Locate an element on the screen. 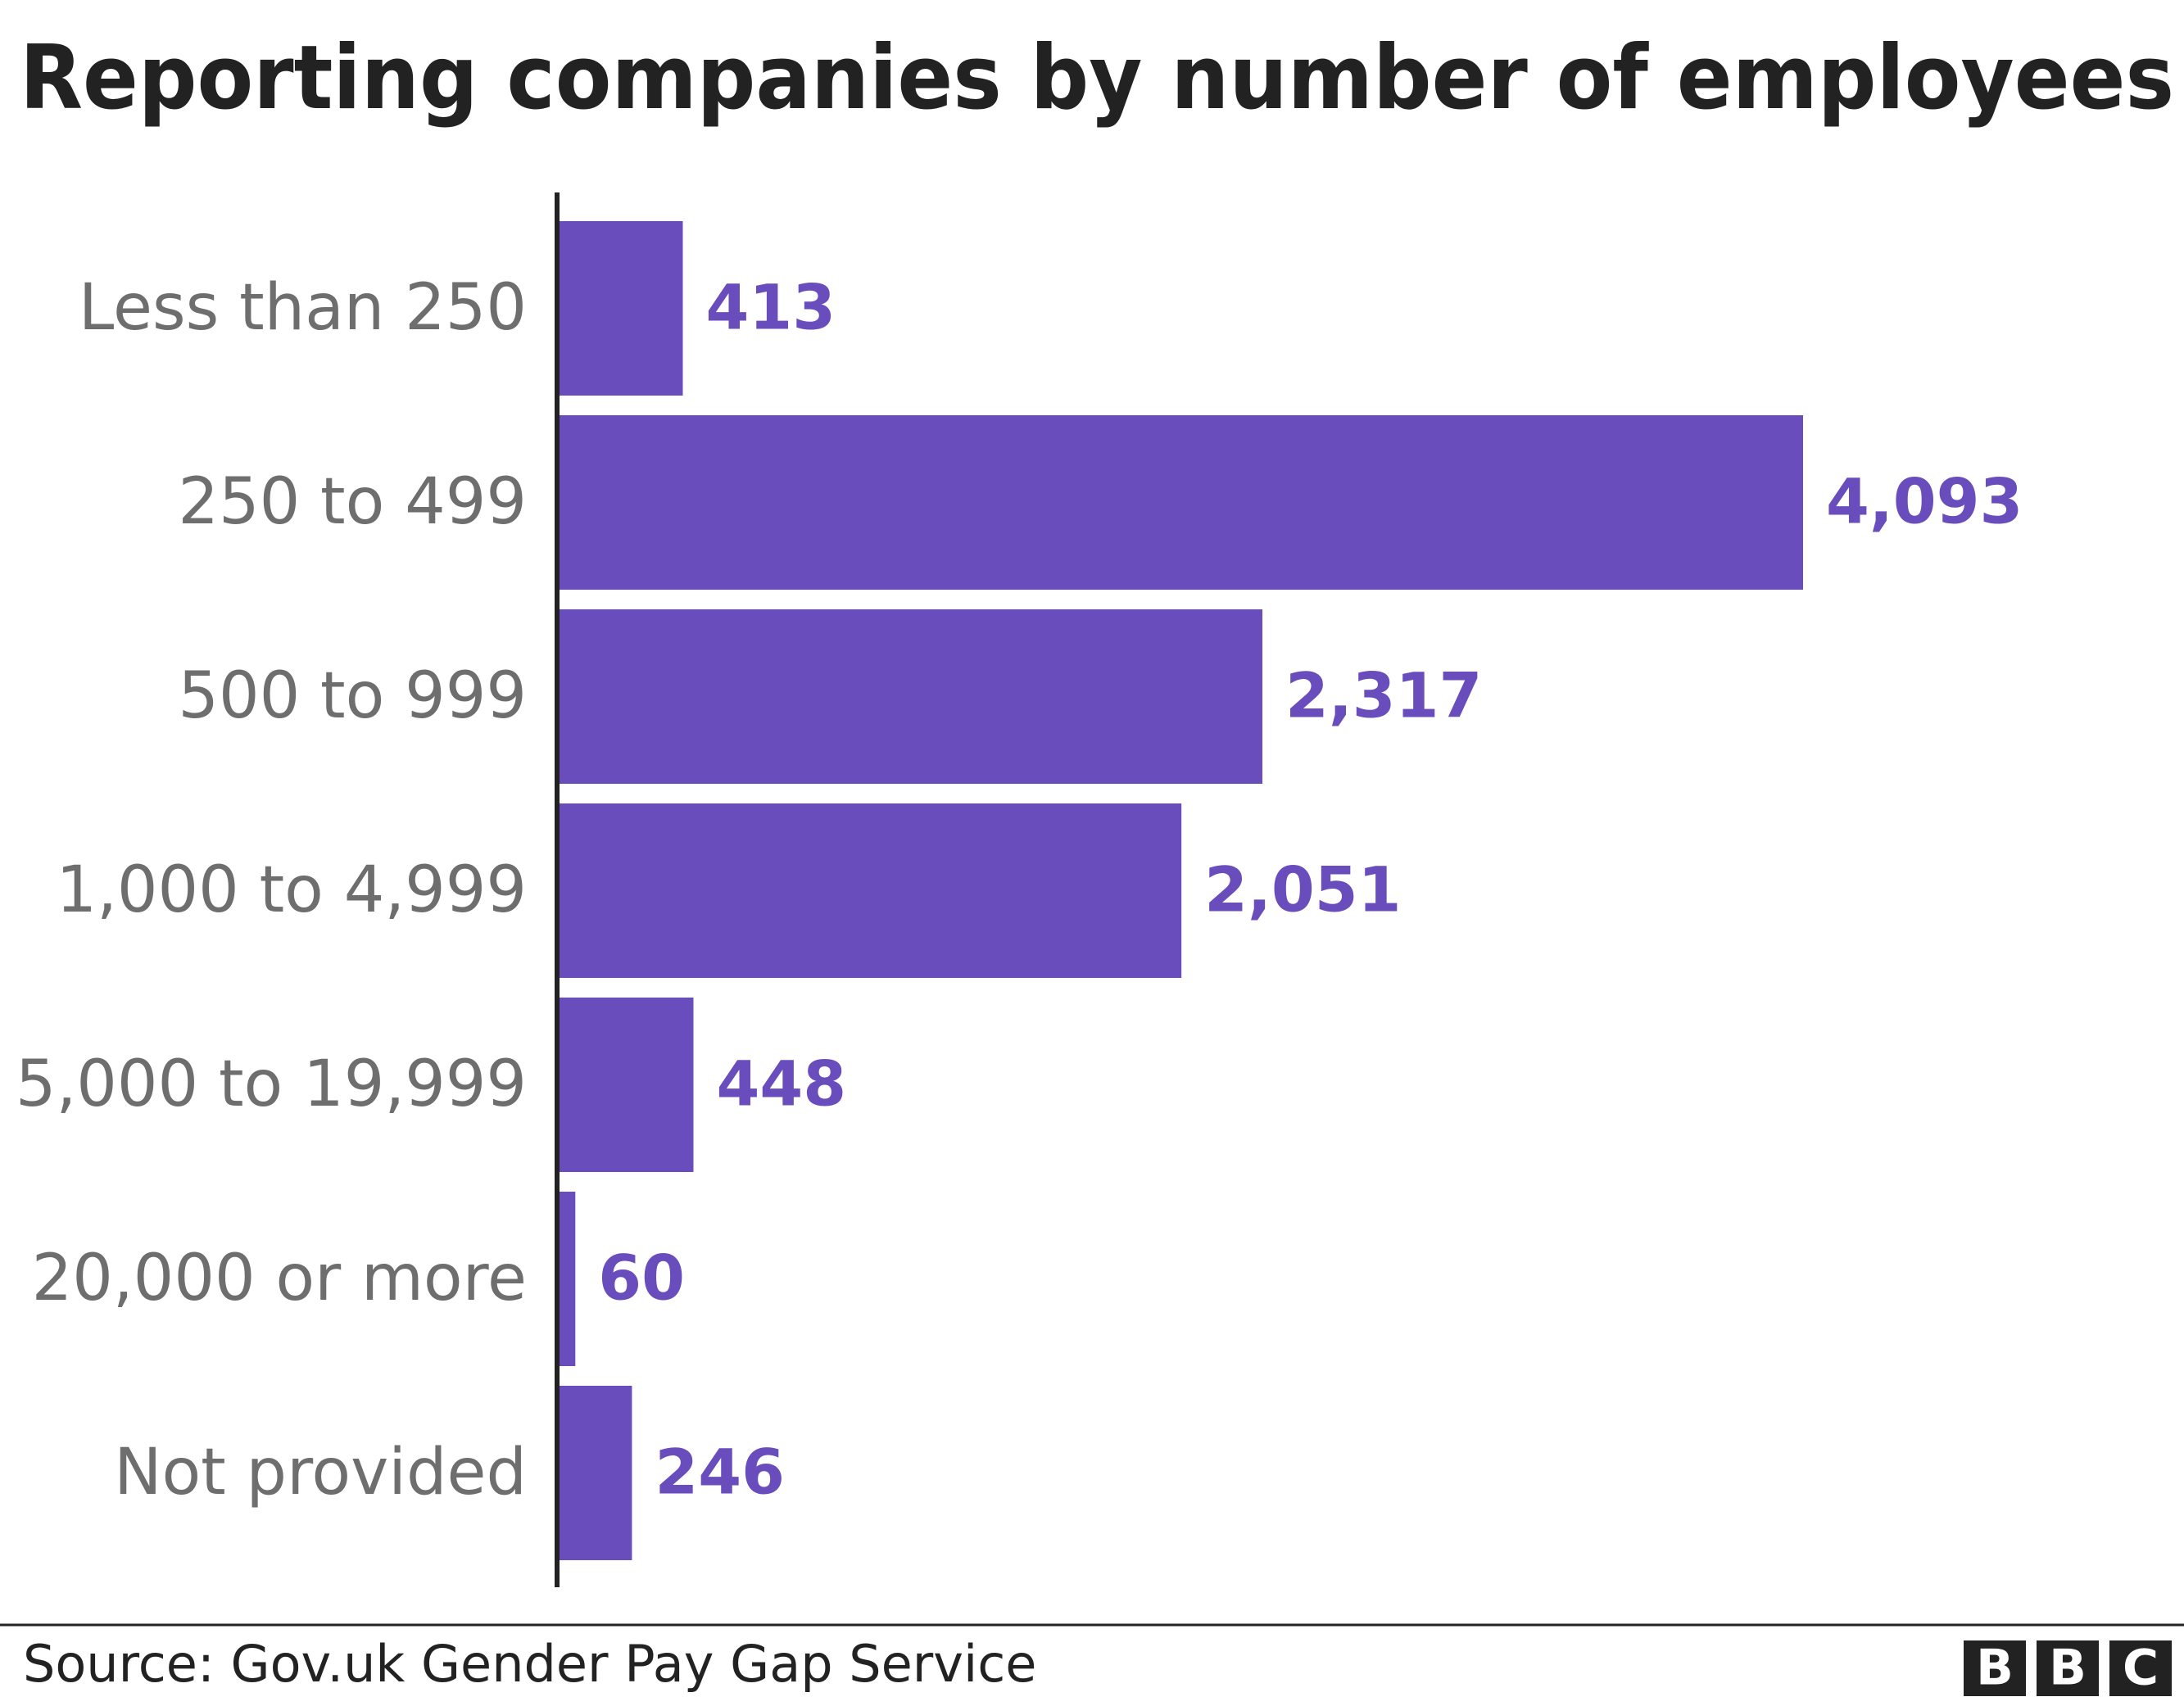 The image size is (2184, 1706). logo is located at coordinates (2068, 1668).